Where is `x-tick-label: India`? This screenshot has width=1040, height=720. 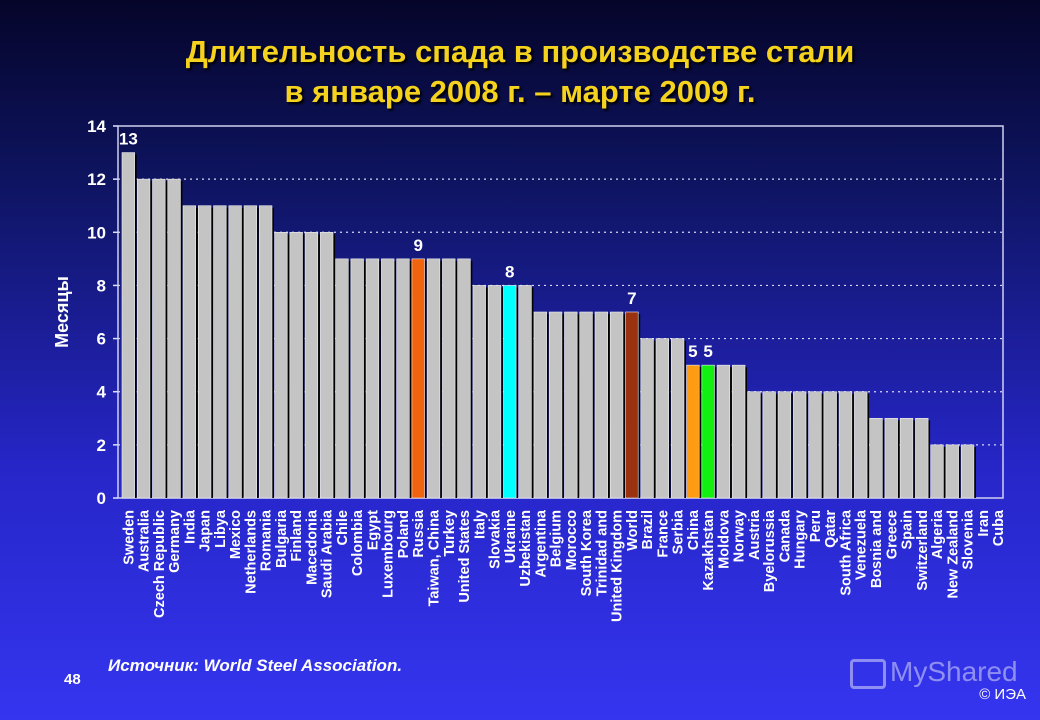
x-tick-label: India is located at coordinates (190, 526).